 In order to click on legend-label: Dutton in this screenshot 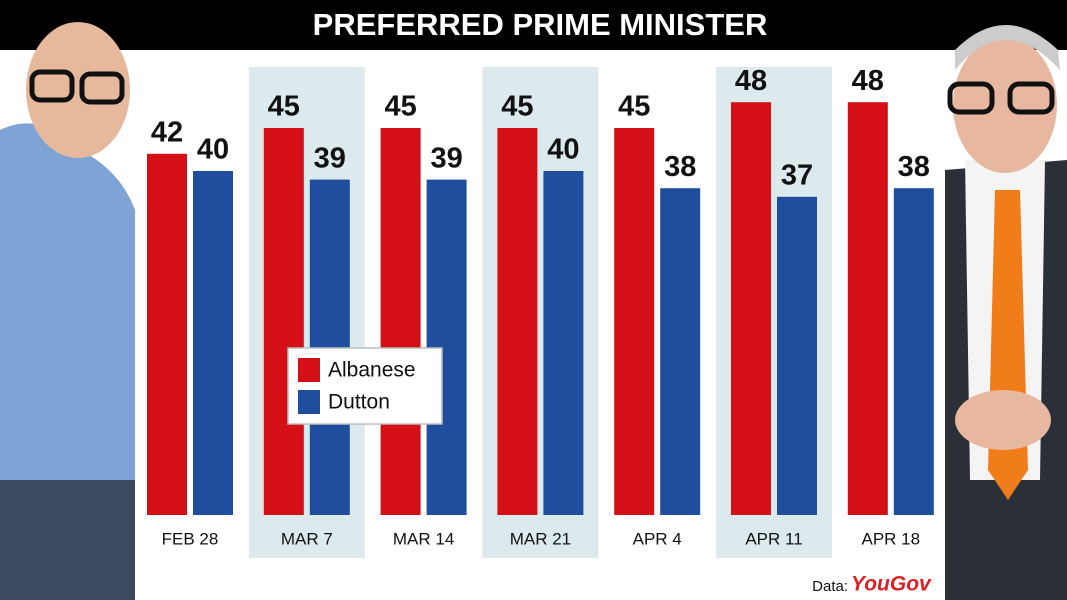, I will do `click(359, 402)`.